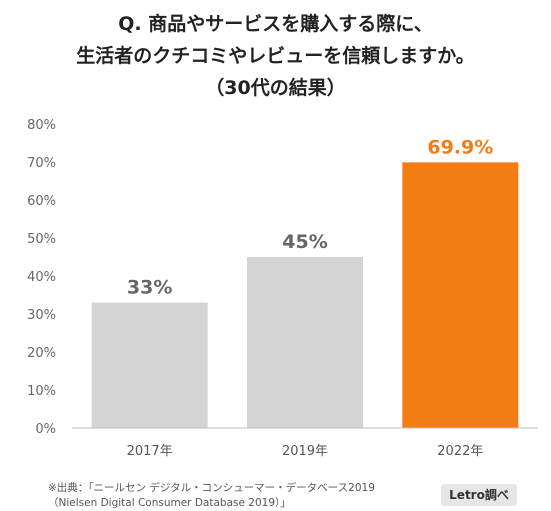  What do you see at coordinates (41, 239) in the screenshot?
I see `y-tick-label: 50%` at bounding box center [41, 239].